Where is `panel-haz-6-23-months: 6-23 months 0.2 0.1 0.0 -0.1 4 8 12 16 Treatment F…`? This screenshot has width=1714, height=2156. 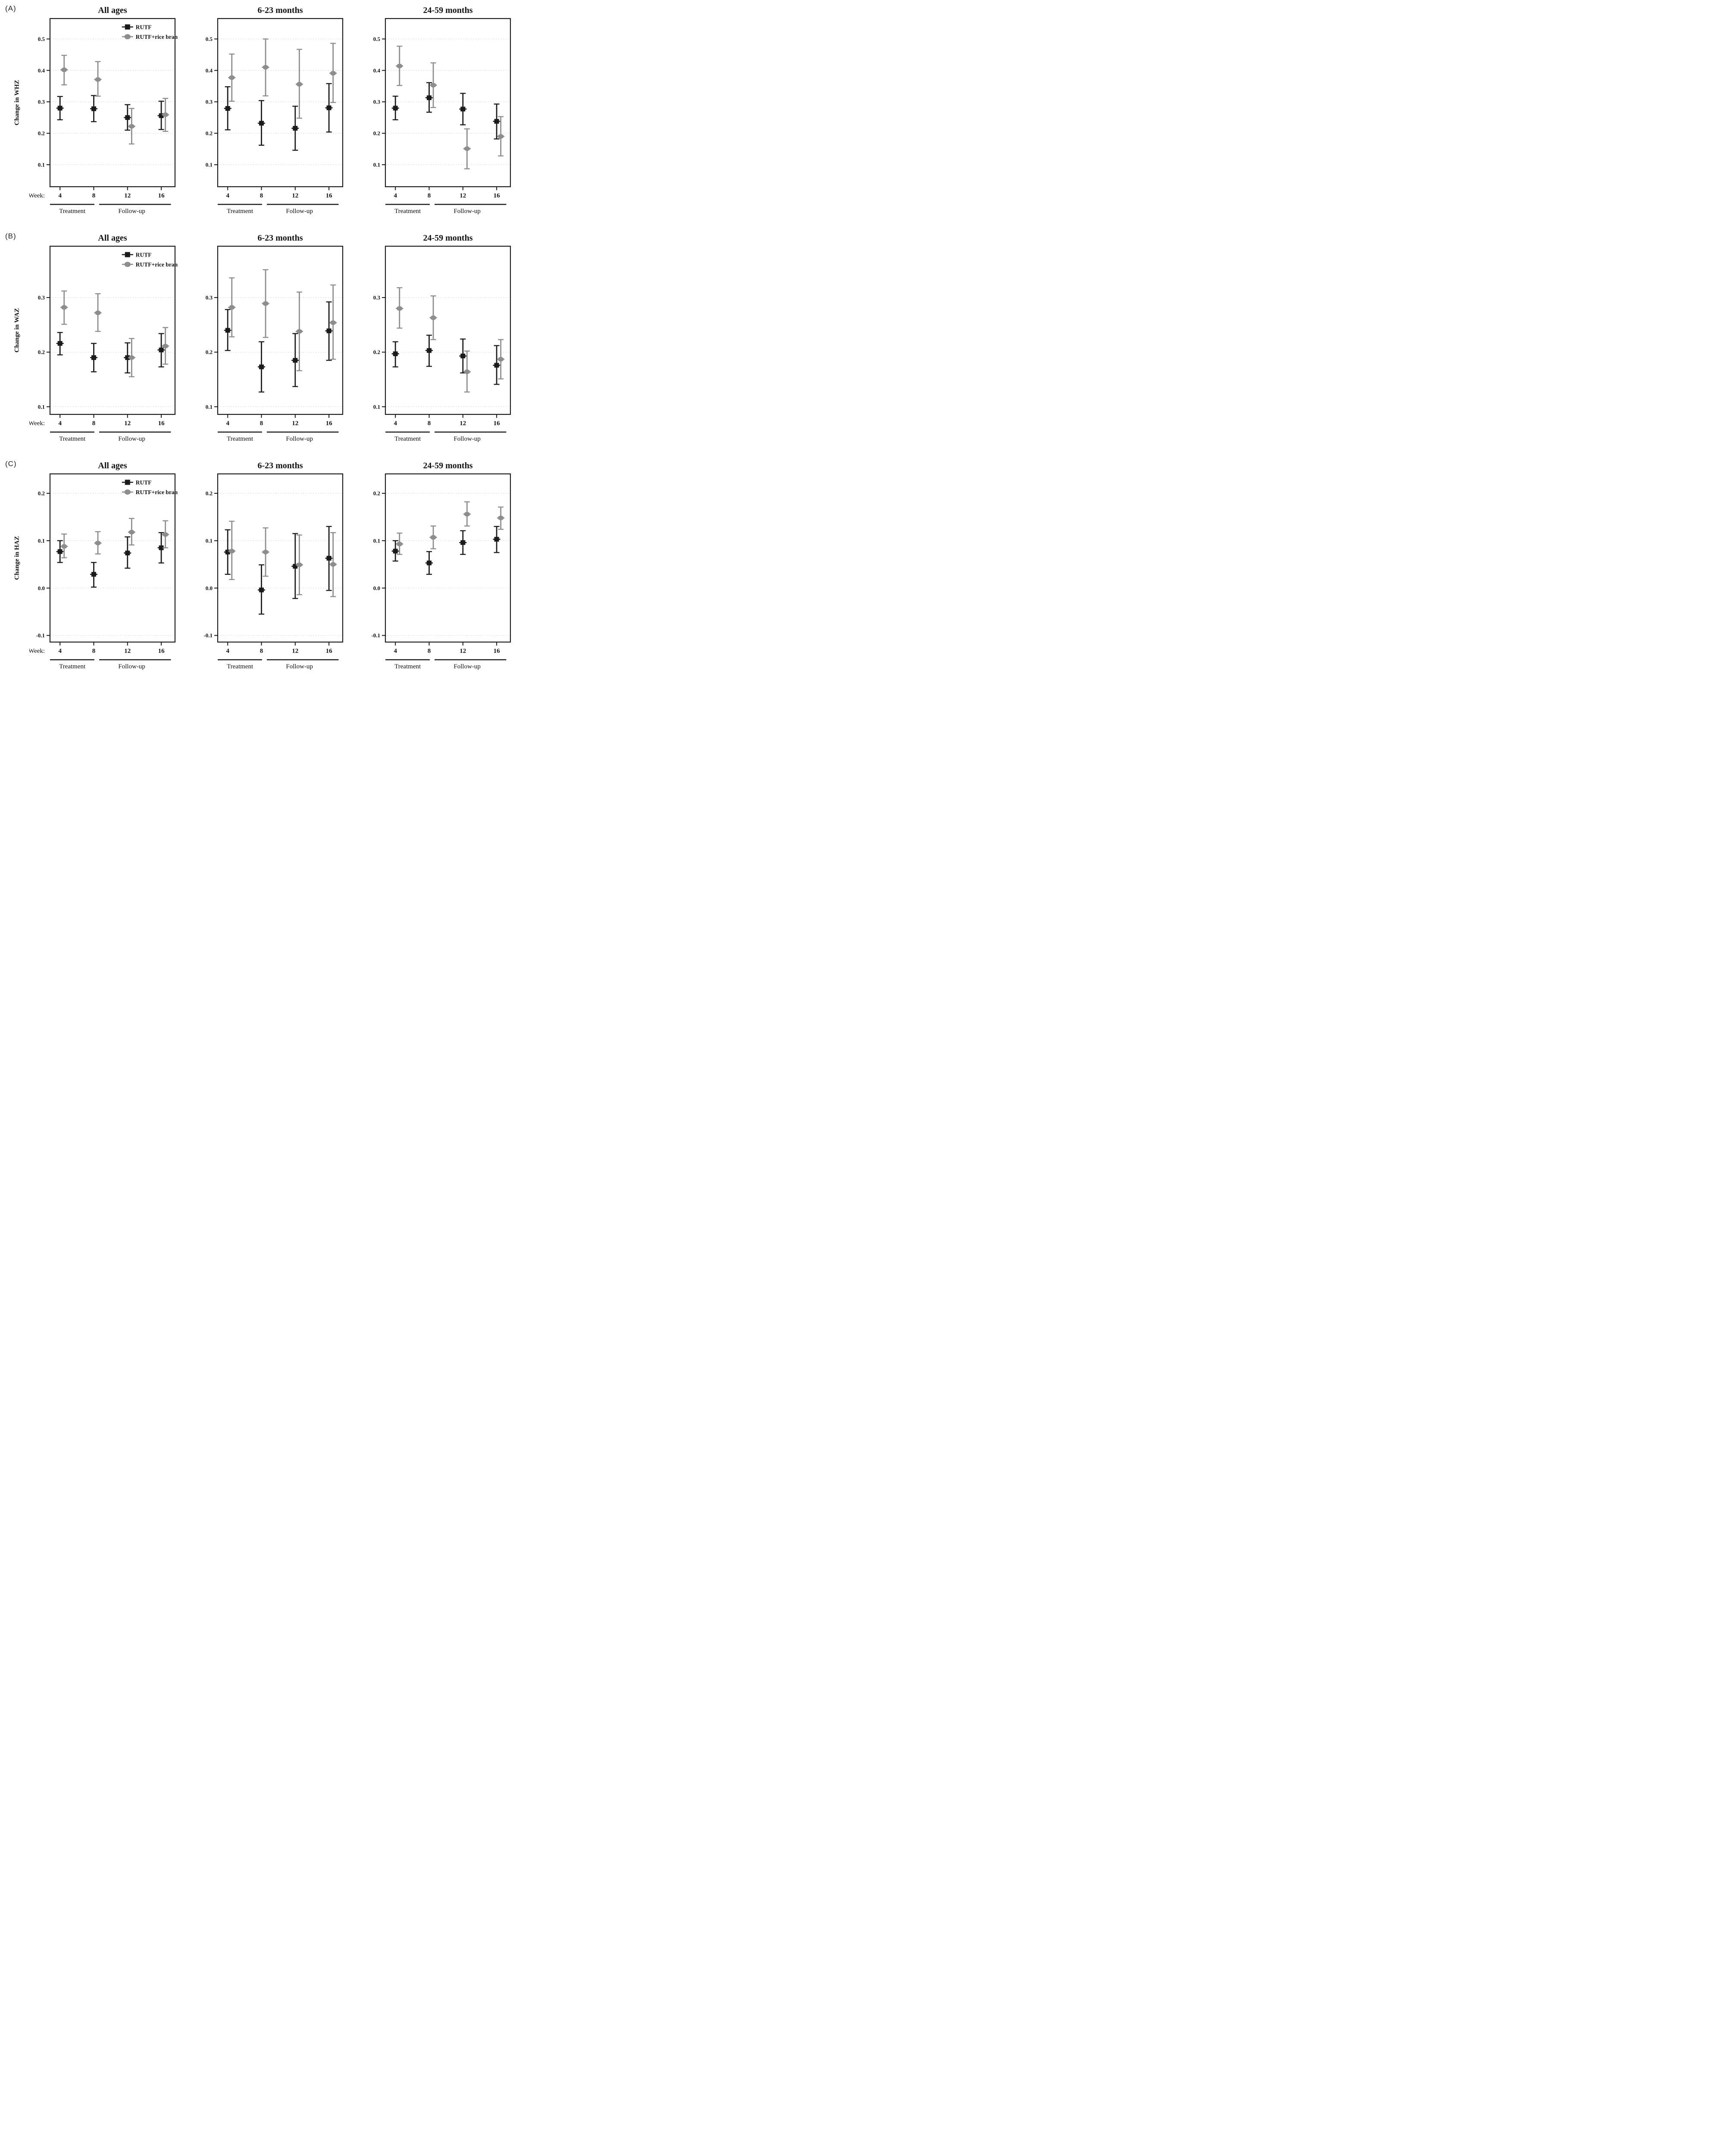 panel-haz-6-23-months: 6-23 months 0.2 0.1 0.0 -0.1 4 8 12 16 Treatment F… is located at coordinates (271, 567).